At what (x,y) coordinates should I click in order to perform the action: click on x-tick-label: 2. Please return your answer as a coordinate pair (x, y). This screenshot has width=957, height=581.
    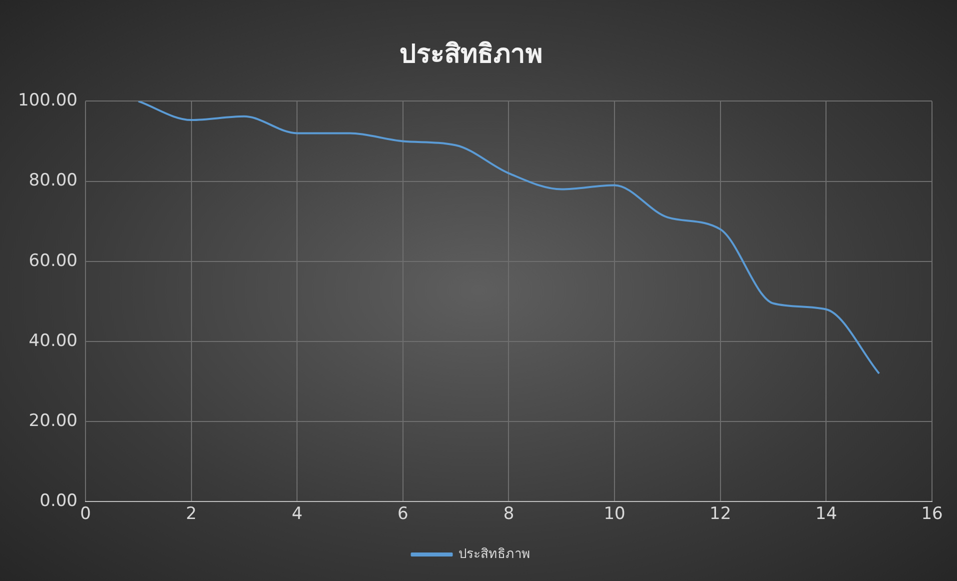
    Looking at the image, I should click on (191, 514).